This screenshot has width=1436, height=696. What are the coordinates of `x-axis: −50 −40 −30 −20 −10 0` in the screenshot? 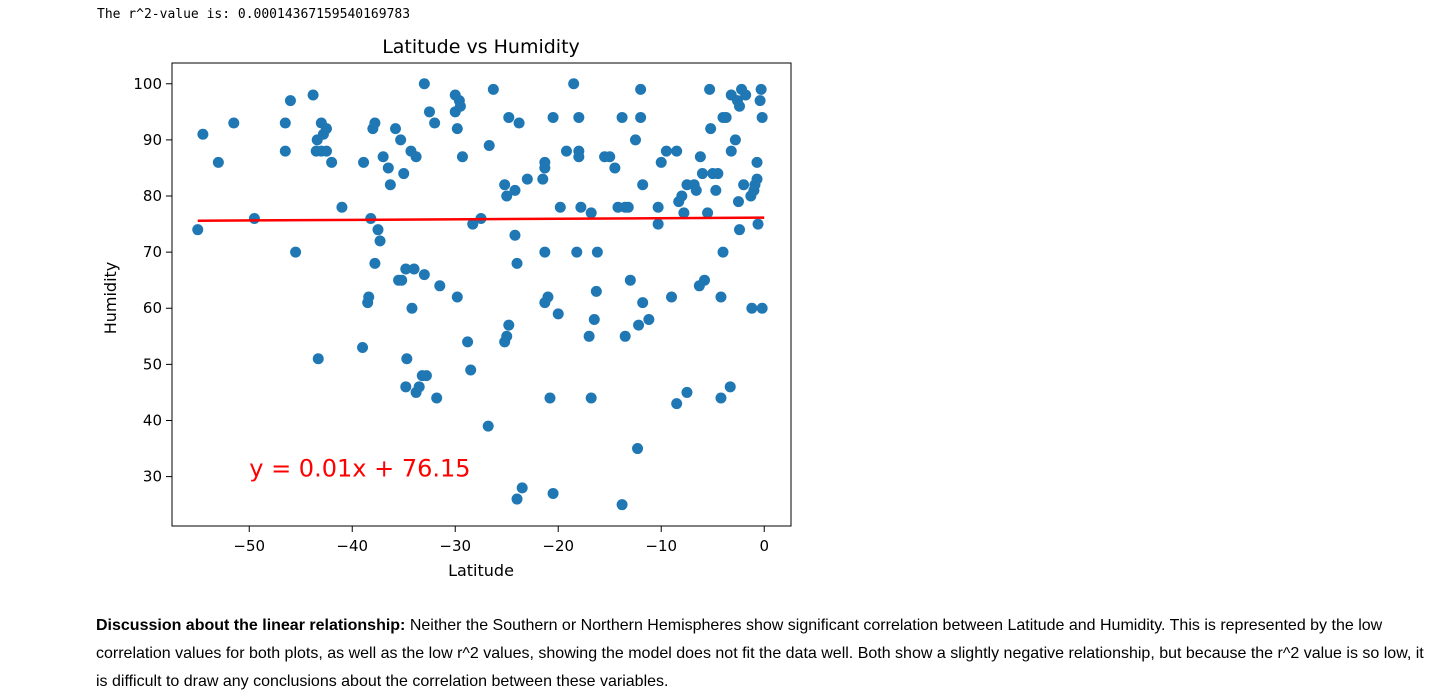 It's located at (501, 540).